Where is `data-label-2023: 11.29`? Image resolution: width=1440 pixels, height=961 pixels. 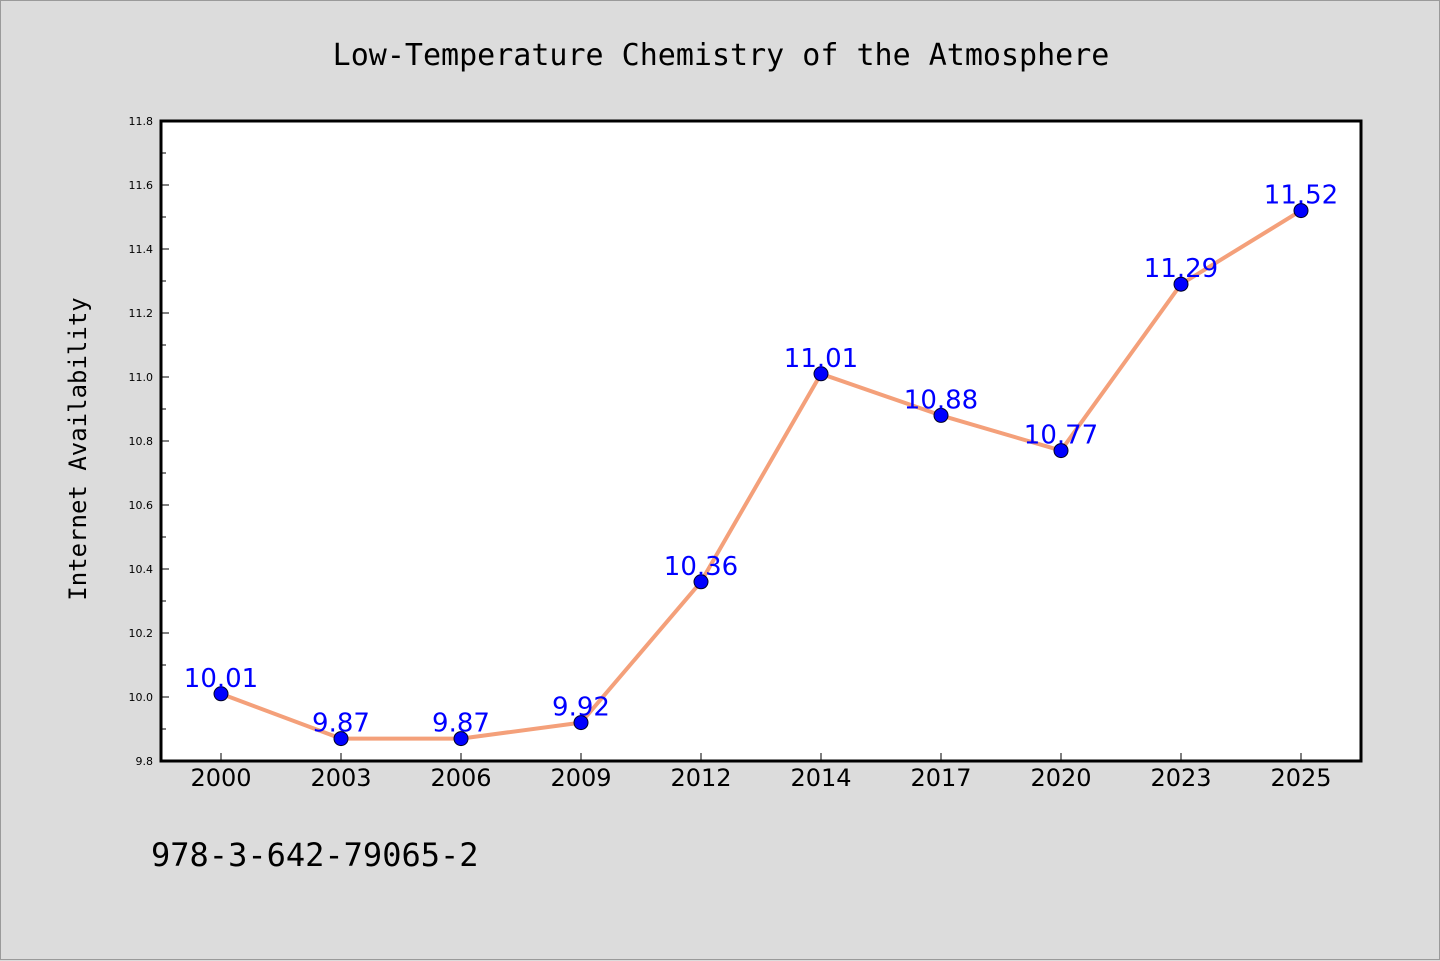 data-label-2023: 11.29 is located at coordinates (1181, 269).